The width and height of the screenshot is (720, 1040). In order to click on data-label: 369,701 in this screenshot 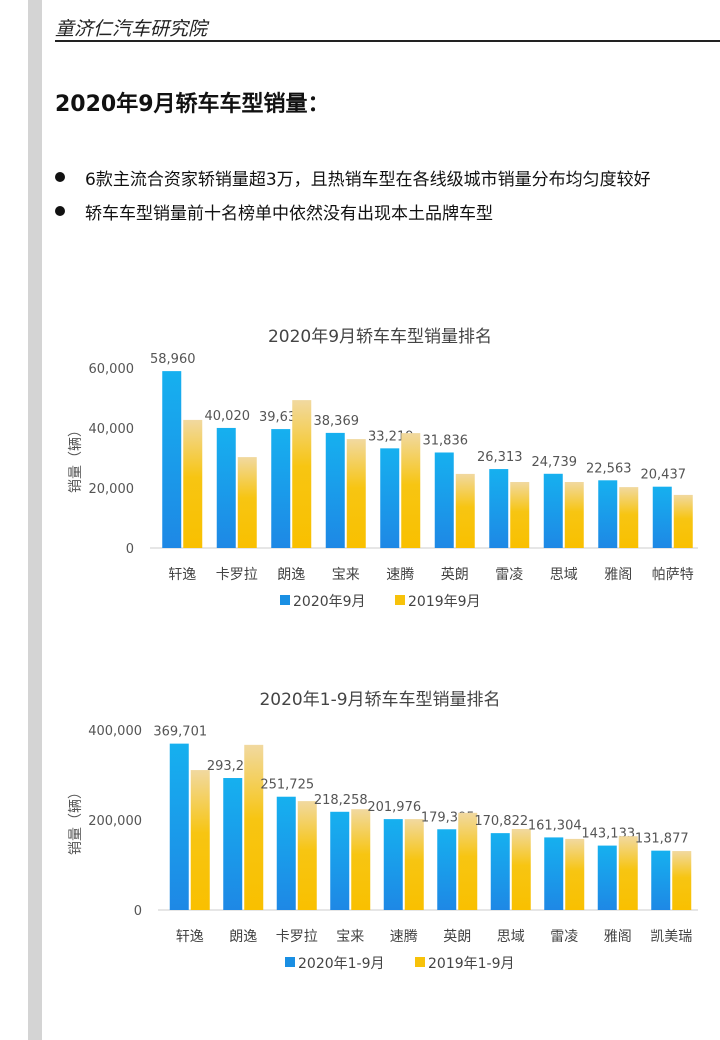, I will do `click(180, 732)`.